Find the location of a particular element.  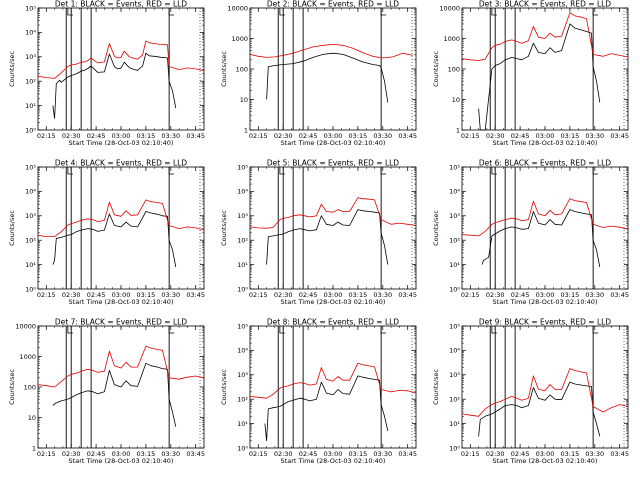

y-tick-label: 10⁵ is located at coordinates (242, 167).